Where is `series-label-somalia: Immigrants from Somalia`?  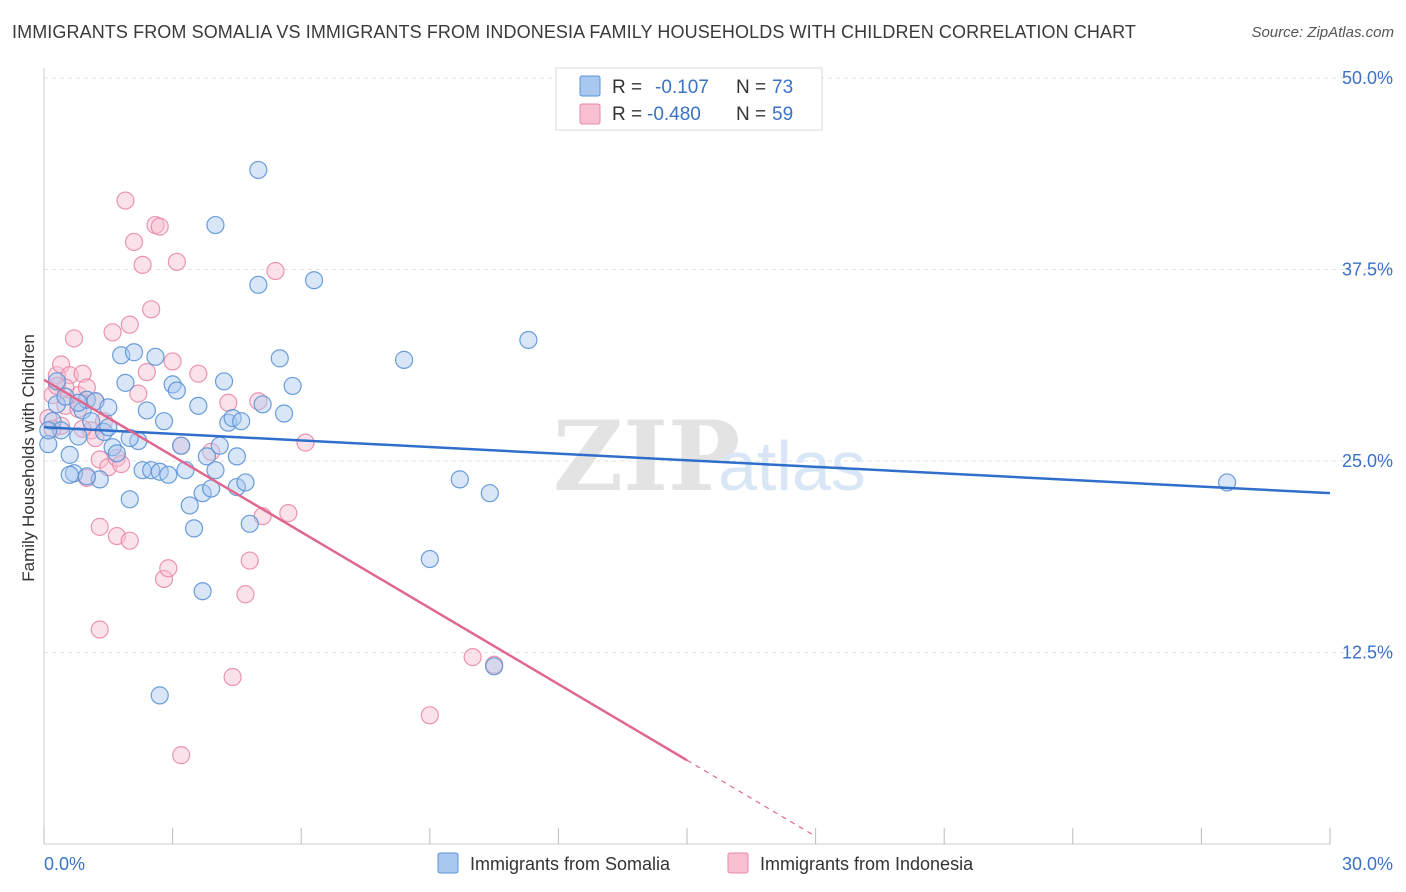
series-label-somalia: Immigrants from Somalia is located at coordinates (570, 864).